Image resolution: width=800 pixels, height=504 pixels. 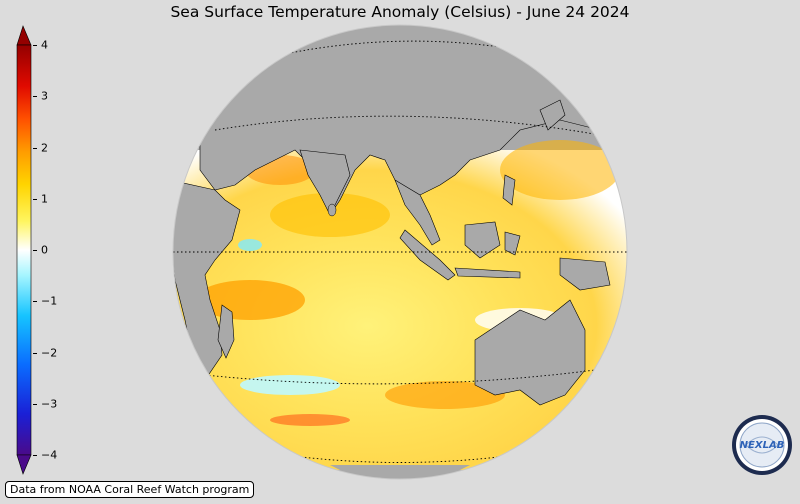 What do you see at coordinates (325, 182) in the screenshot?
I see `india-landmass` at bounding box center [325, 182].